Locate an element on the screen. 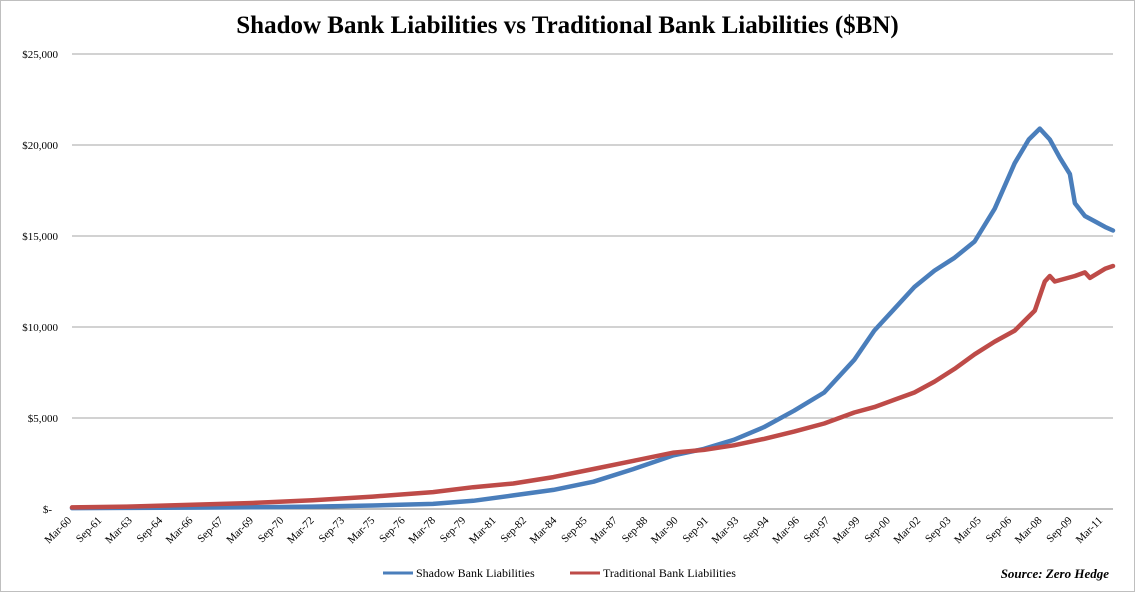 The height and width of the screenshot is (592, 1135). x-tick-label: Sep-64 is located at coordinates (150, 529).